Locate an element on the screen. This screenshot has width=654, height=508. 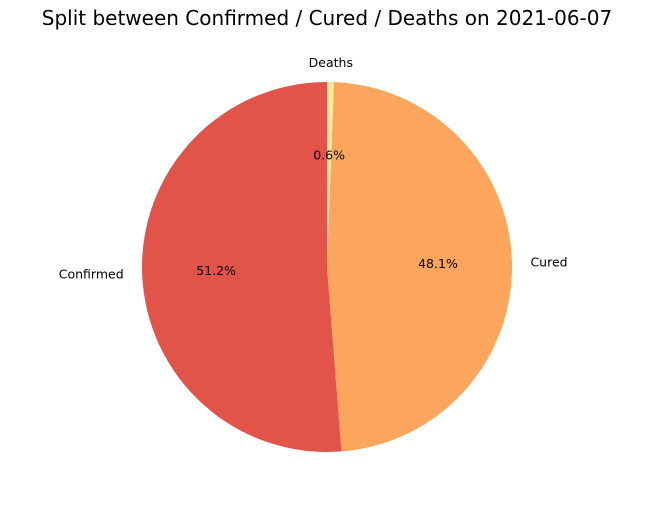
slice-percent-confirmed: 51.2% is located at coordinates (216, 270).